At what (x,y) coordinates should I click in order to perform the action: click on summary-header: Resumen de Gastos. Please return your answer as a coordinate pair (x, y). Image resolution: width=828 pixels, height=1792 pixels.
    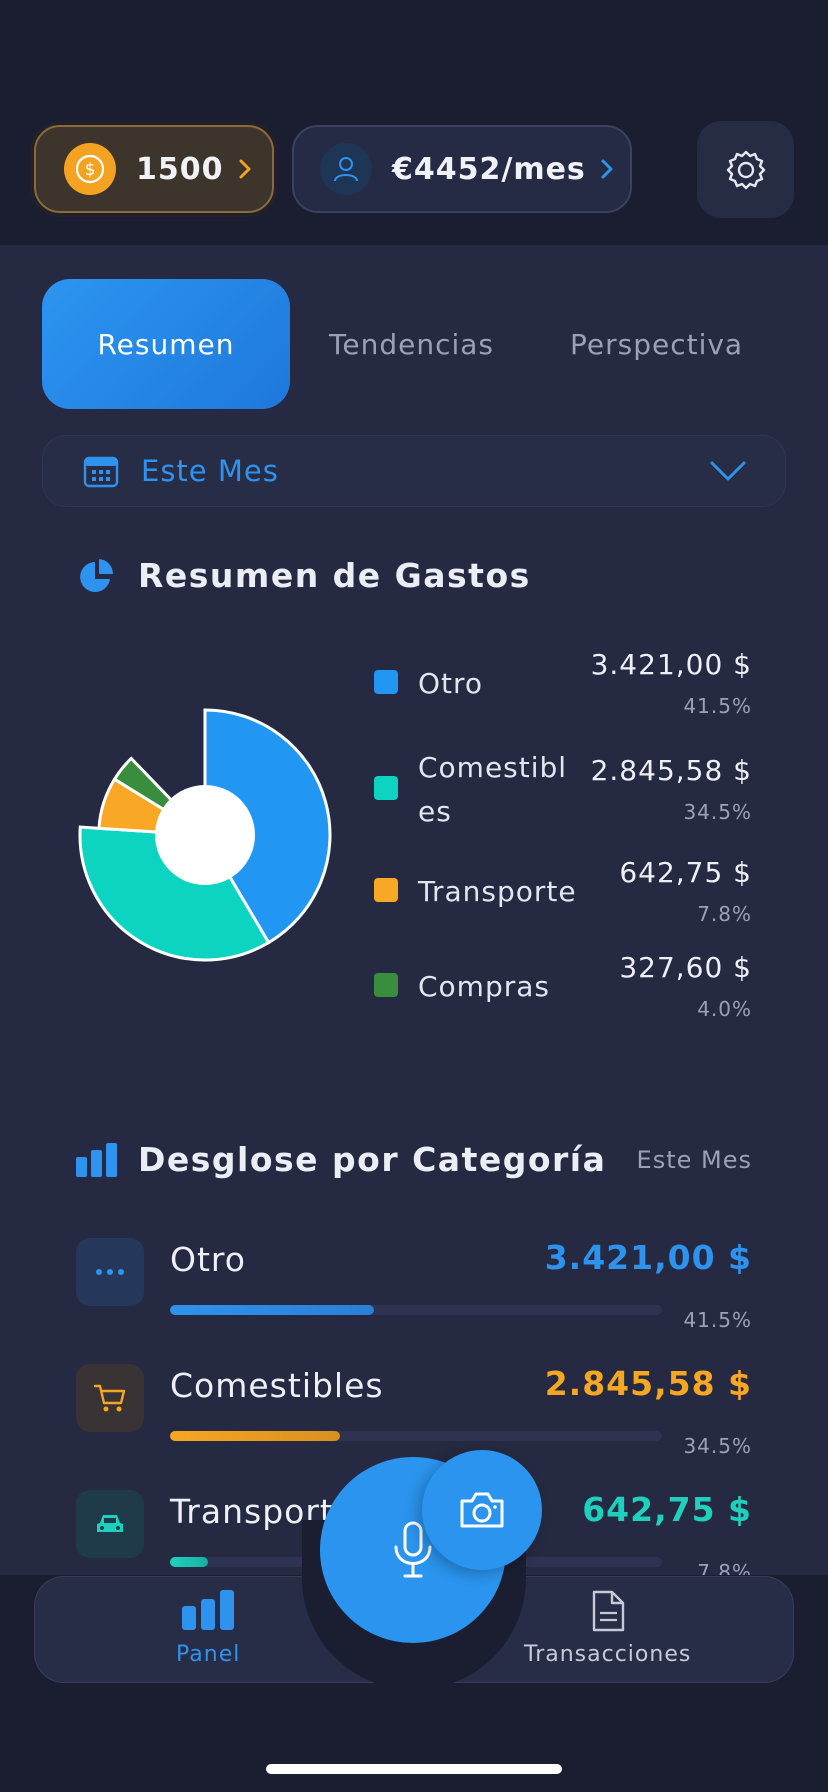
    Looking at the image, I should click on (304, 575).